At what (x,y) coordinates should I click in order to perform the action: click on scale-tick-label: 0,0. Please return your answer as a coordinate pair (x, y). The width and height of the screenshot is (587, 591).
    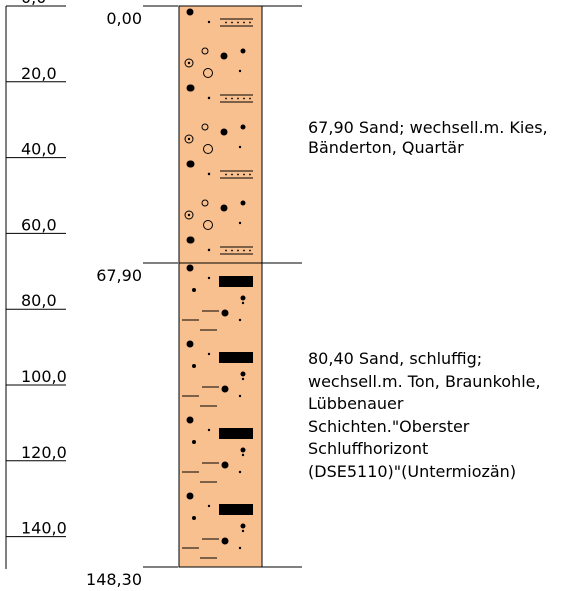
    Looking at the image, I should click on (33, 3).